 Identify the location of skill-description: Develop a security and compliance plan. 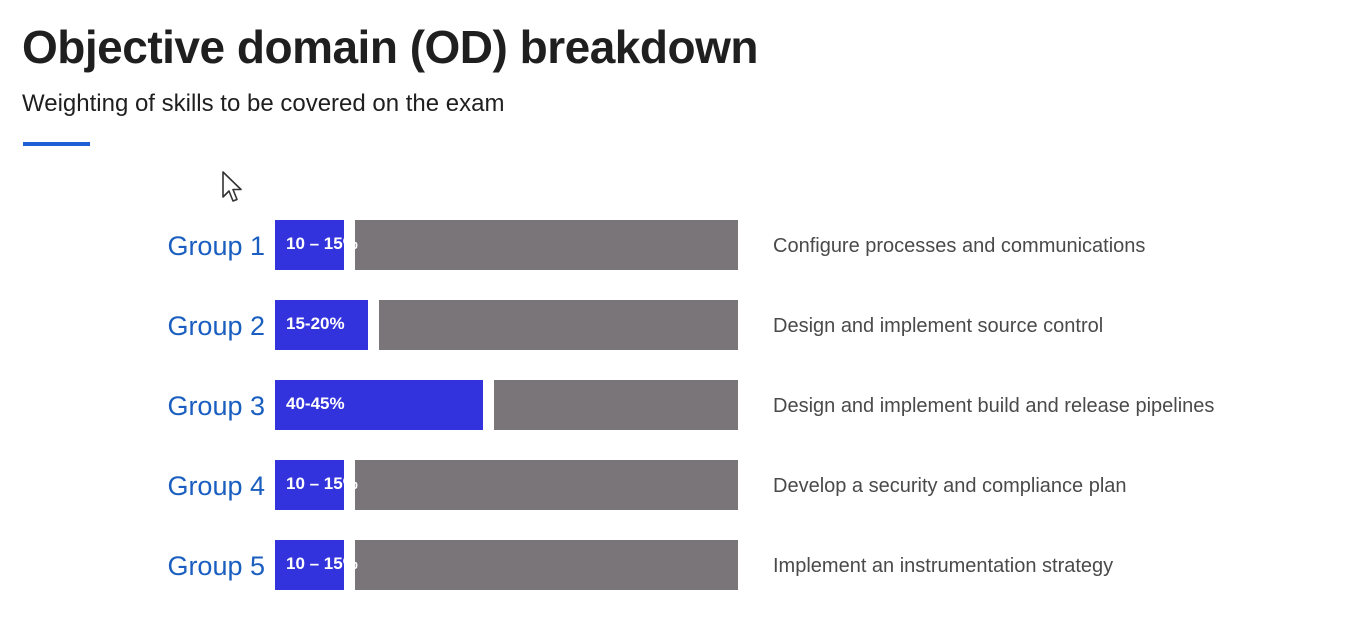
(950, 486).